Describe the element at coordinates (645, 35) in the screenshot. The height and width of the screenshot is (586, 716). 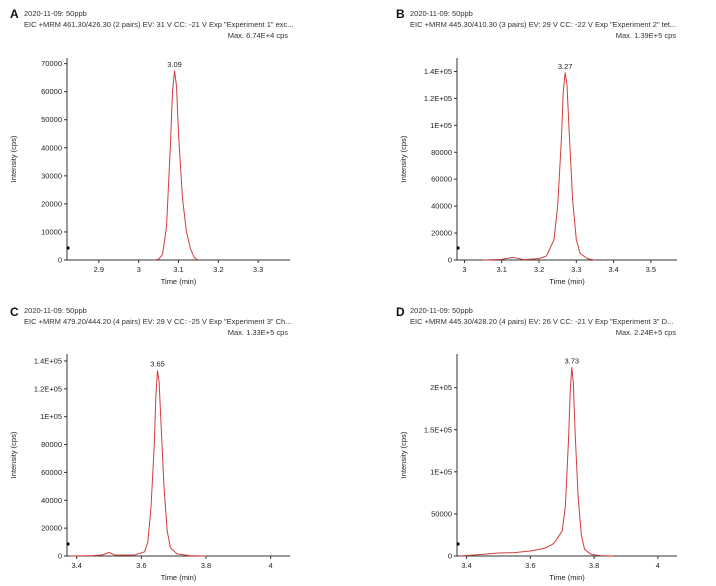
I see `panel-b-max-intensity: Max. 1.39E+5 cps` at that location.